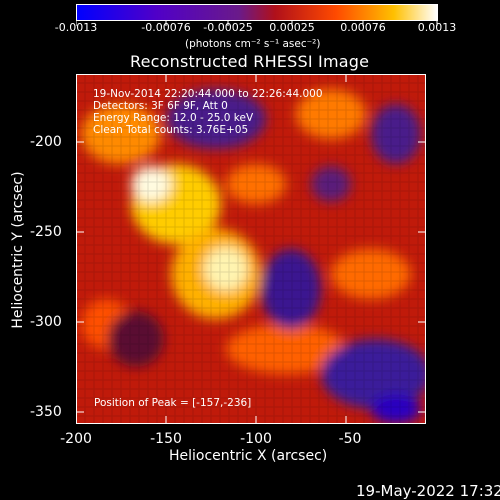 The width and height of the screenshot is (500, 500). Describe the element at coordinates (160, 106) in the screenshot. I see `info-detectors: Detectors: 3F 6F 9F, Att 0` at that location.